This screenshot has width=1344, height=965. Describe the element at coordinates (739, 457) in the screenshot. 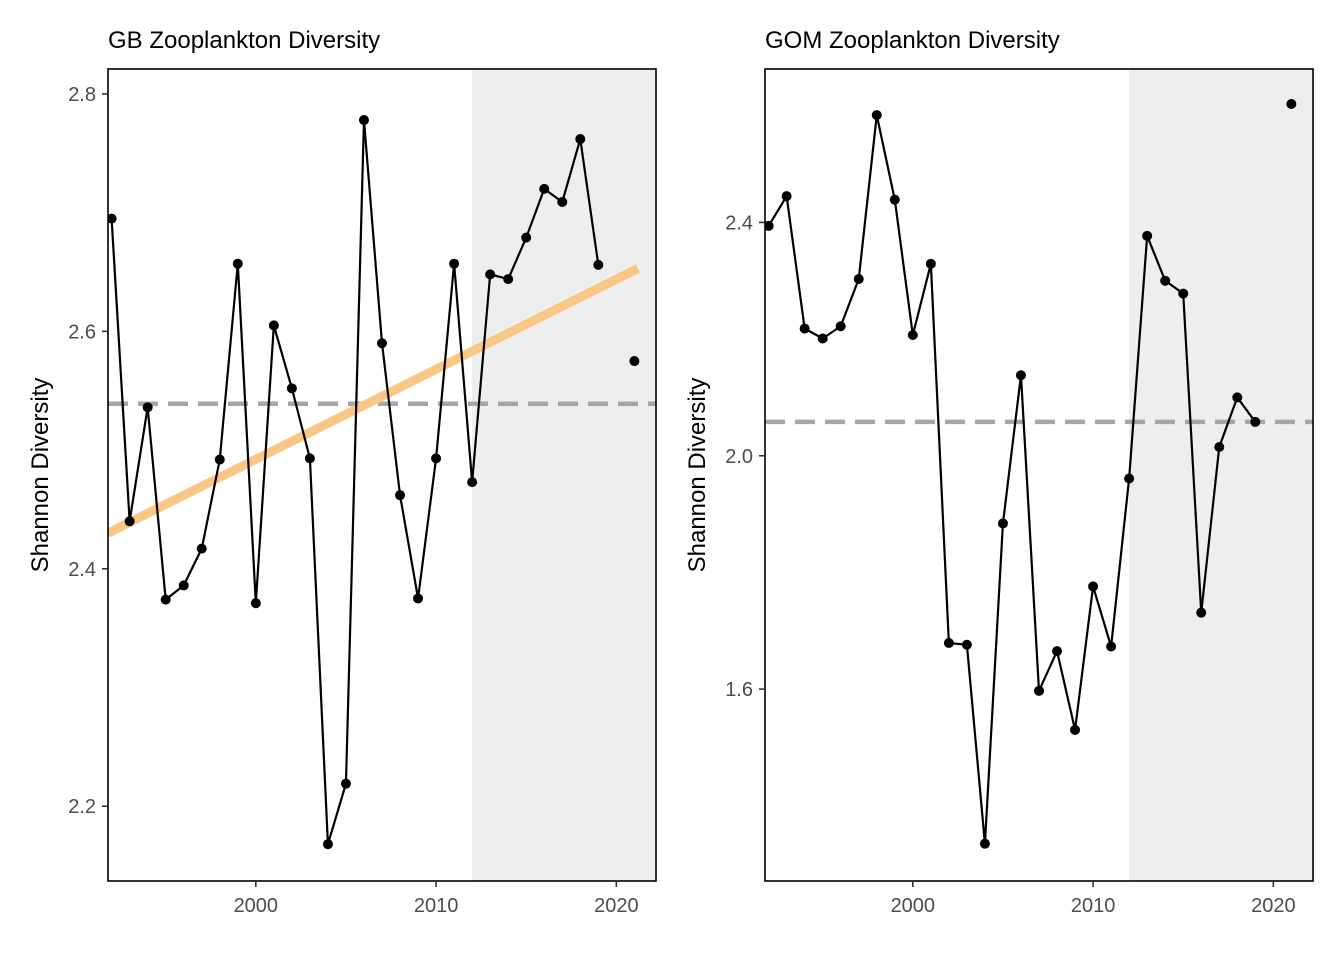

I see `gom-y-tick-label: 2.0` at that location.